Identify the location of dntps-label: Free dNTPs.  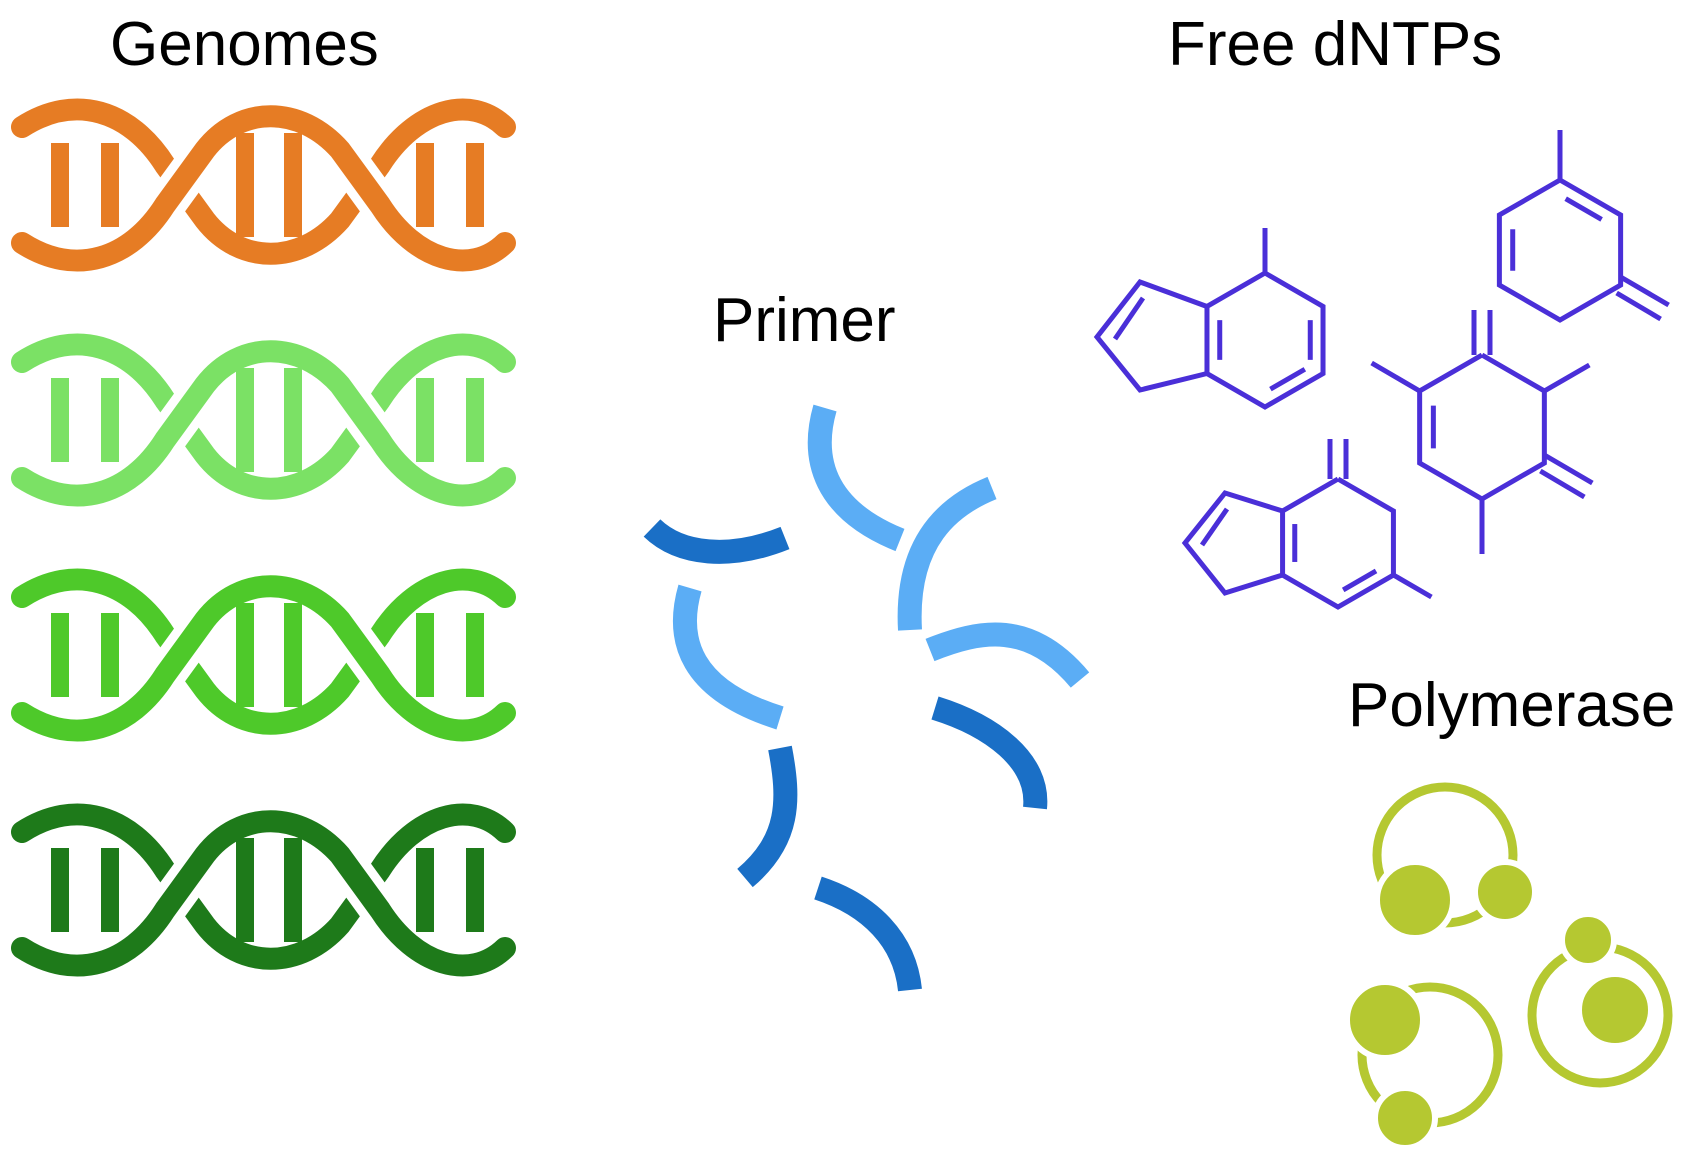
(1335, 44).